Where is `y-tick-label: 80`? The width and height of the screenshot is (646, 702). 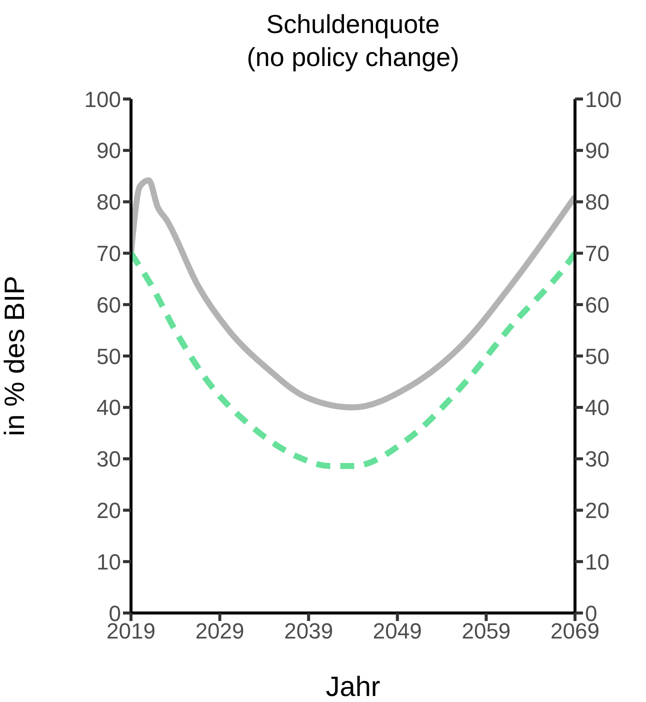 y-tick-label: 80 is located at coordinates (108, 202).